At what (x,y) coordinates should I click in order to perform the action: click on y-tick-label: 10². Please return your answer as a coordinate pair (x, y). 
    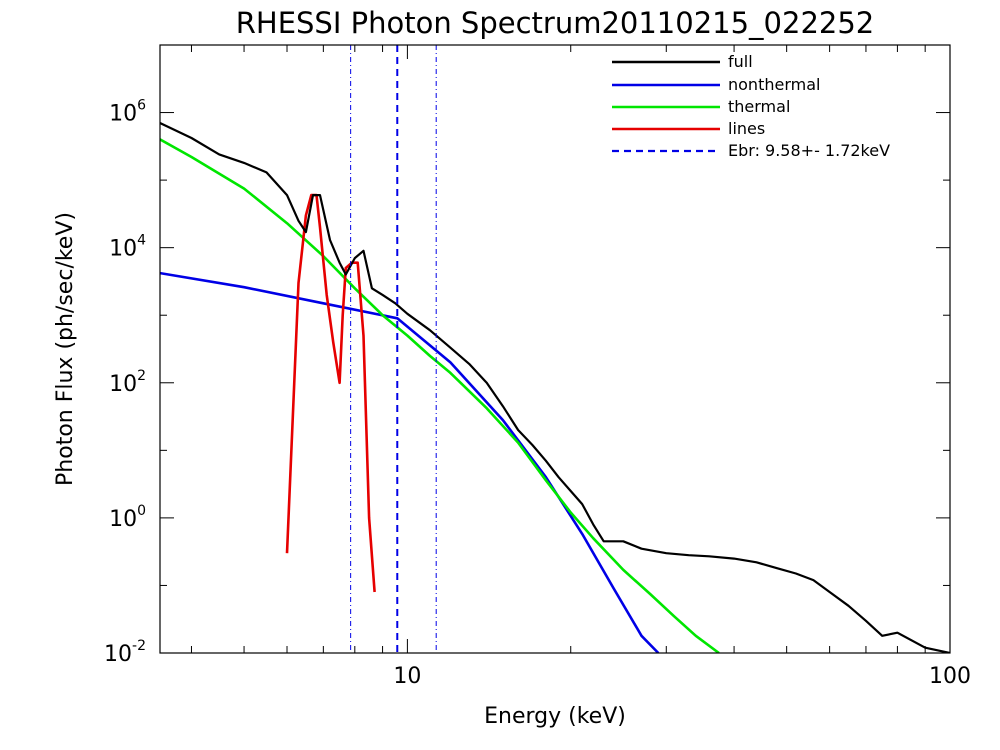
    Looking at the image, I should click on (127, 382).